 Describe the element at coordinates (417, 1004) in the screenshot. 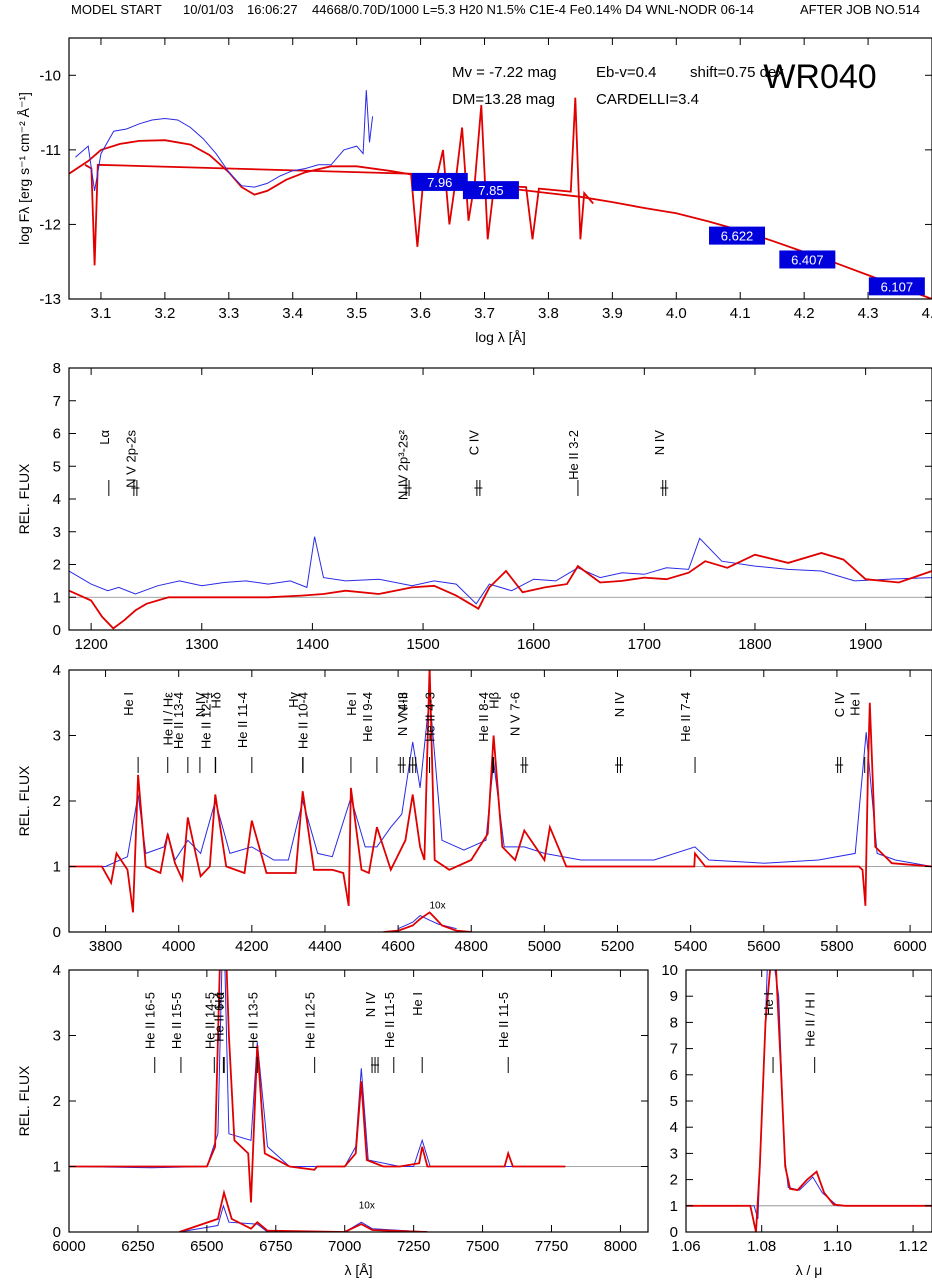

I see `red-line-id-label: He I` at that location.